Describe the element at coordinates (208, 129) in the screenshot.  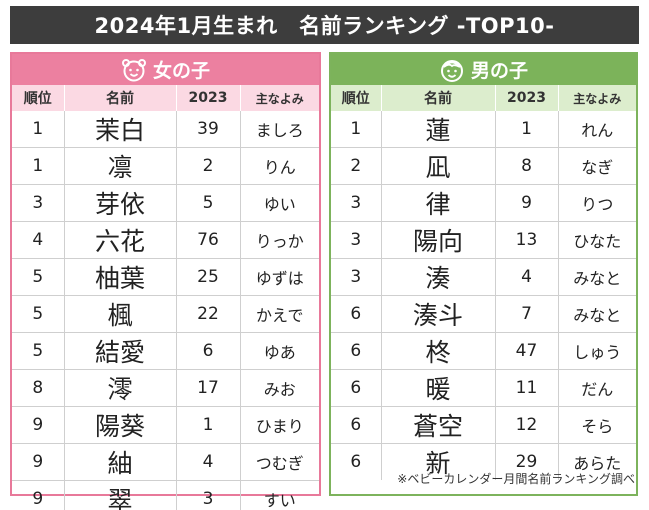
I see `prev-year-rank-cell: 39` at that location.